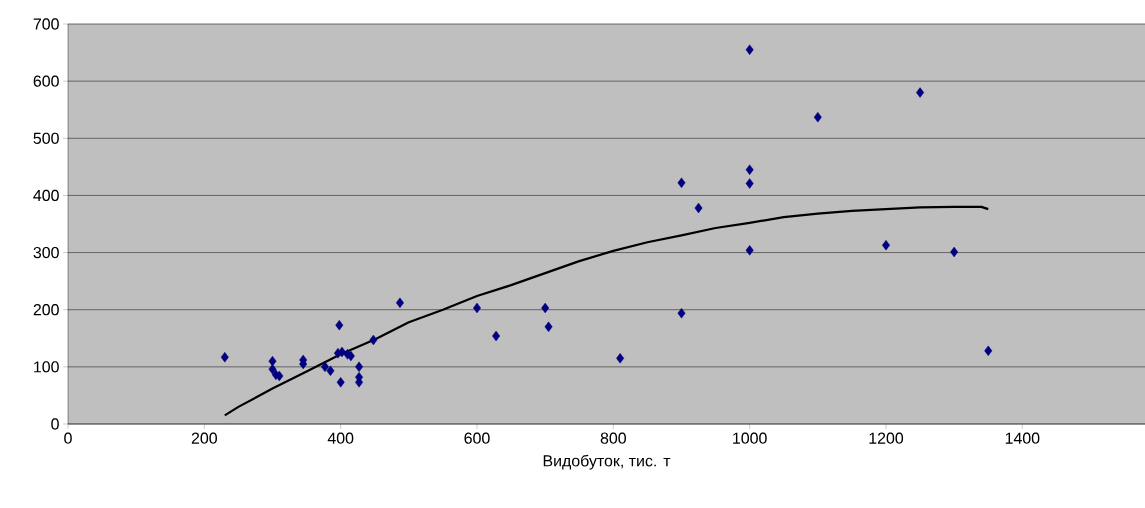 Image resolution: width=1145 pixels, height=508 pixels. What do you see at coordinates (68, 438) in the screenshot?
I see `x-tick-label: 0` at bounding box center [68, 438].